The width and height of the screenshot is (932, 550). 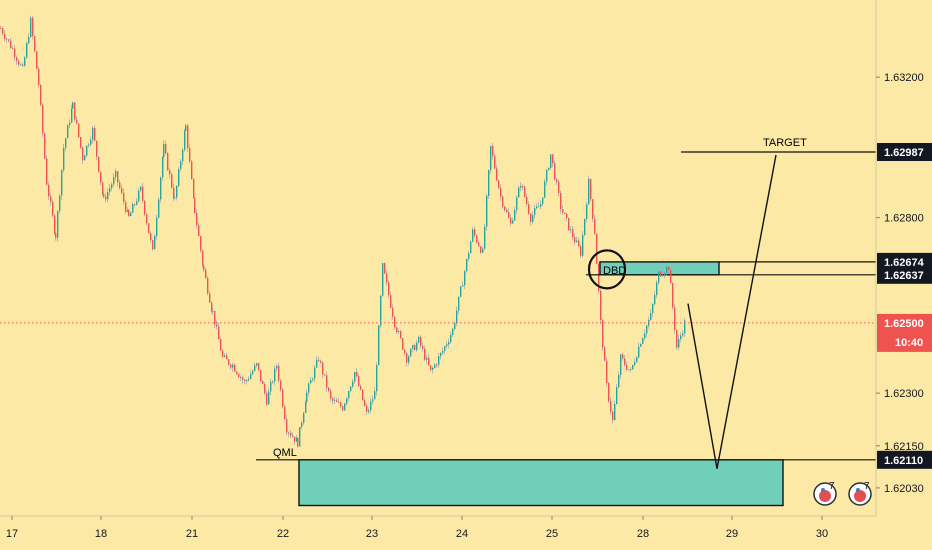 What do you see at coordinates (904, 394) in the screenshot?
I see `y-tick-label: 1.62300` at bounding box center [904, 394].